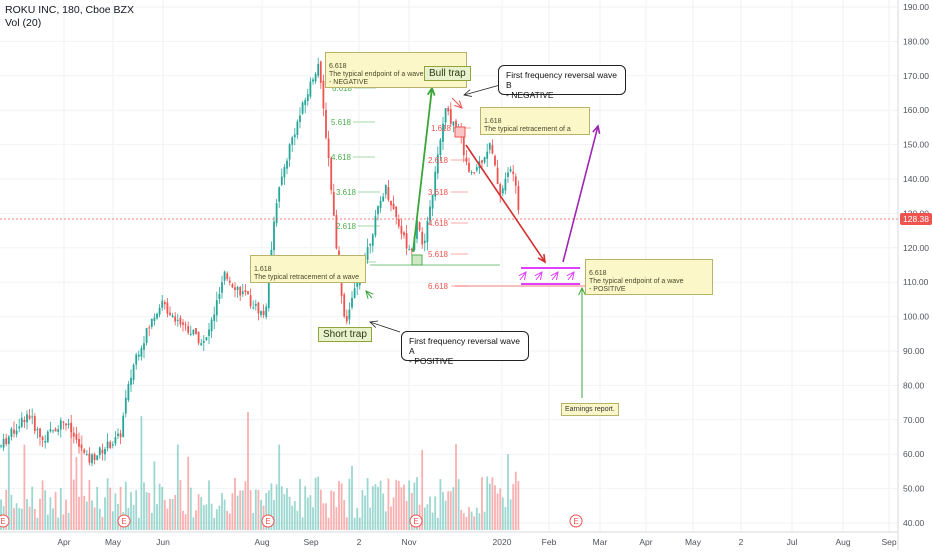 The image size is (932, 555). I want to click on red-box-marker, so click(460, 132).